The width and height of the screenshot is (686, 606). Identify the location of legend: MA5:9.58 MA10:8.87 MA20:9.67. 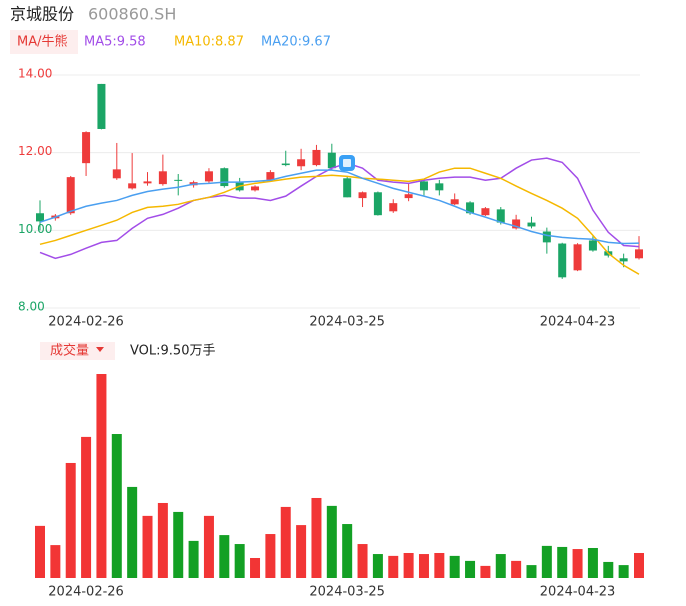
(207, 42).